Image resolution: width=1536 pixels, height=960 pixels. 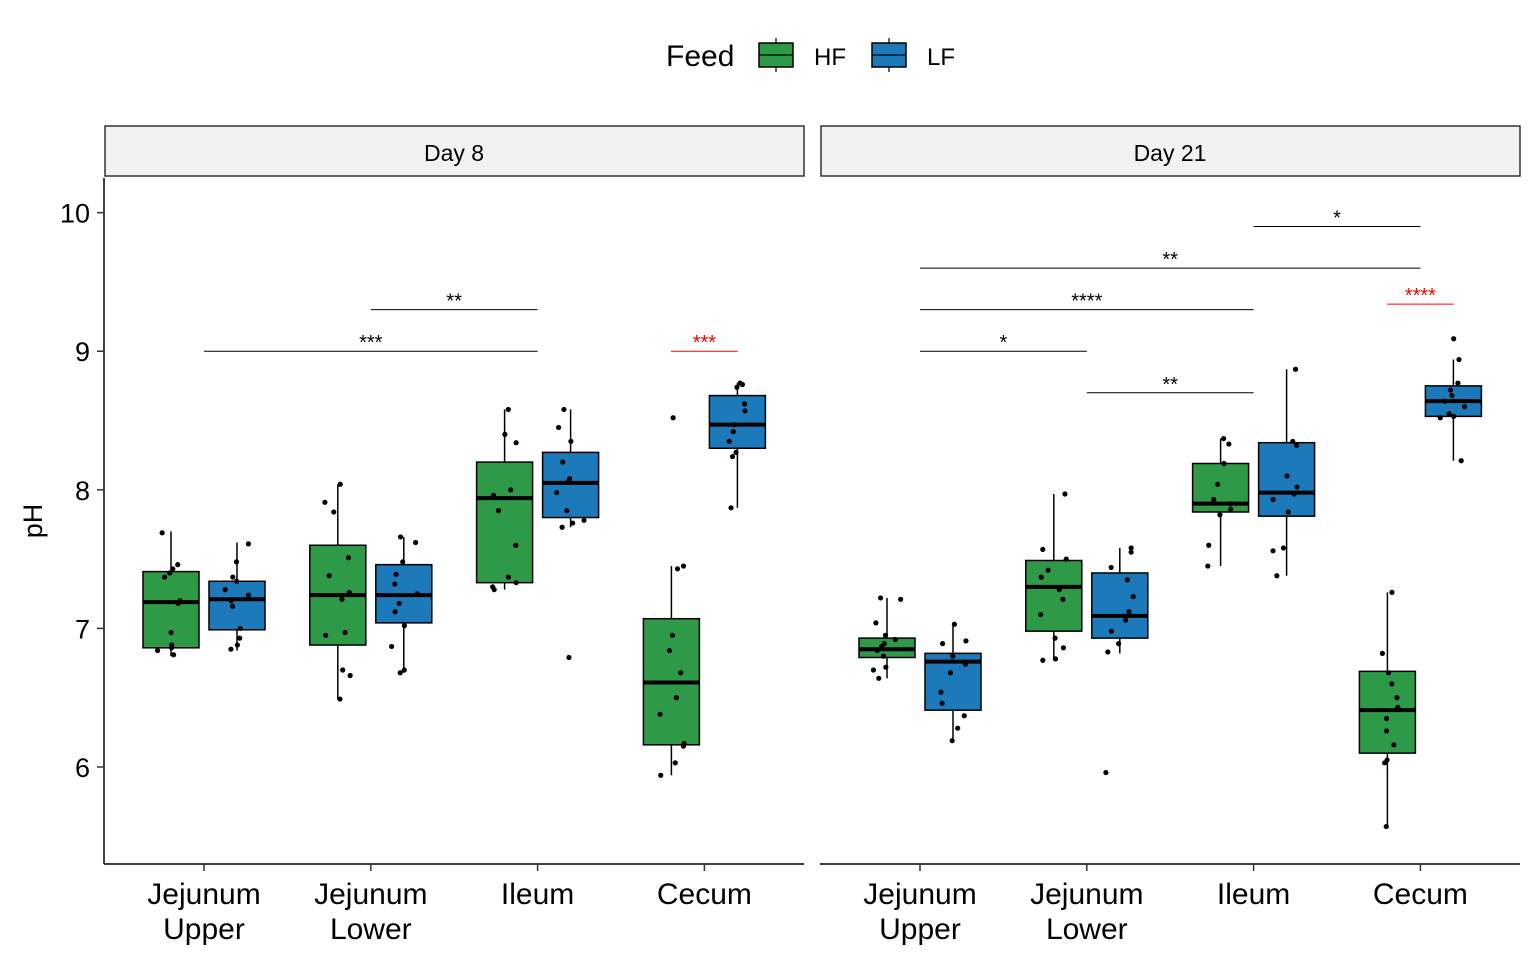 I want to click on significance-bracket: **, so click(x=1170, y=260).